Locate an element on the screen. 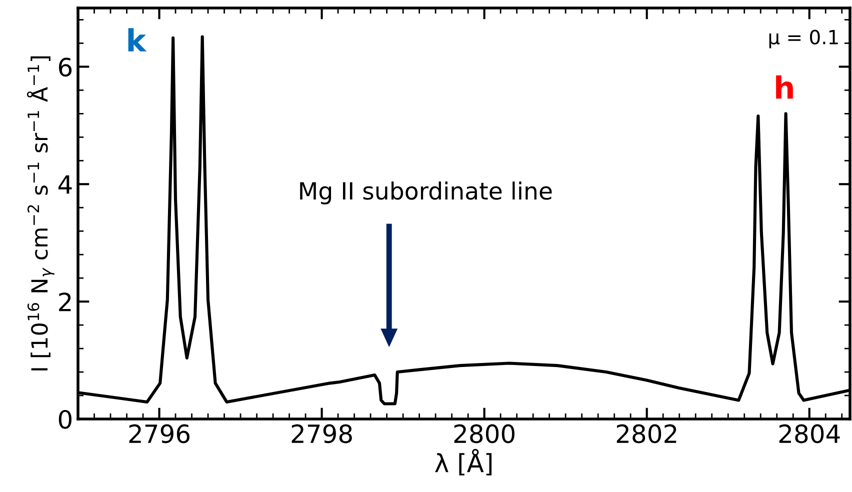 This screenshot has width=852, height=492. annotation: μ = 0.1 is located at coordinates (803, 39).